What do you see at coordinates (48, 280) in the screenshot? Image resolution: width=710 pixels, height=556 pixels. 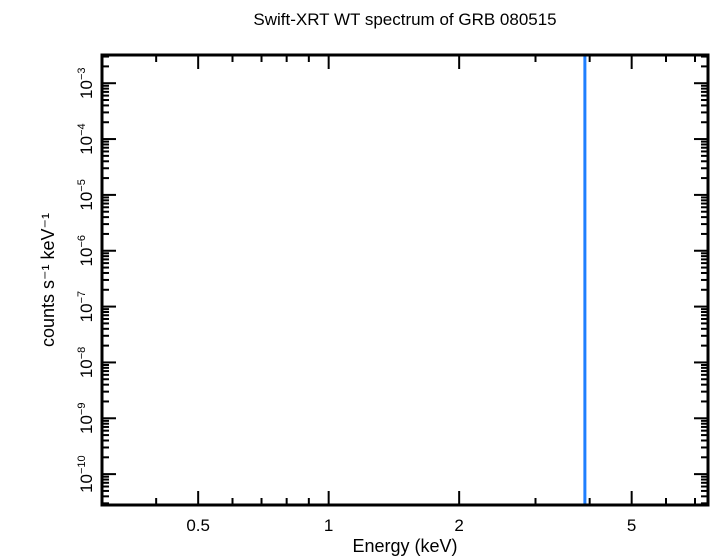 I see `y-axis-label: counts s⁻¹ keV⁻¹` at bounding box center [48, 280].